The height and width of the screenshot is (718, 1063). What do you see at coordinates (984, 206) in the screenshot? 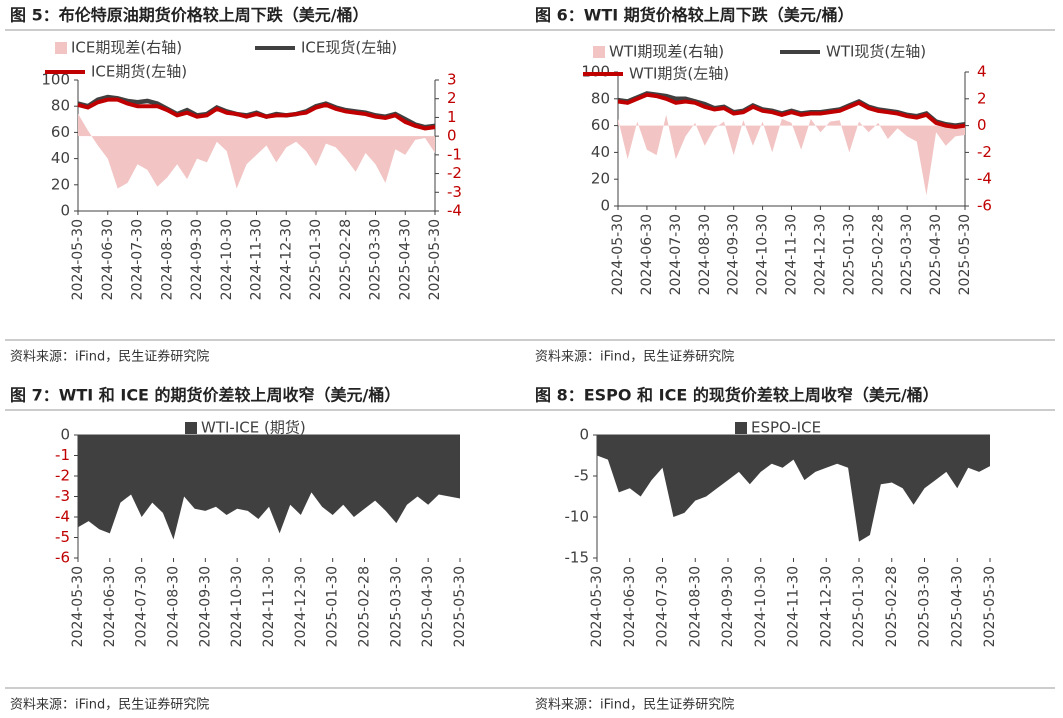
I see `y2-tick-label: -6` at bounding box center [984, 206].